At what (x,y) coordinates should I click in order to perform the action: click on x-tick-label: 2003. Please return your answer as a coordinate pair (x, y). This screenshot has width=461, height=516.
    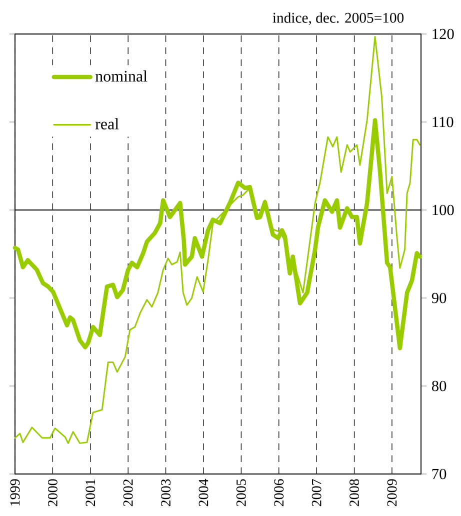
    Looking at the image, I should click on (166, 492).